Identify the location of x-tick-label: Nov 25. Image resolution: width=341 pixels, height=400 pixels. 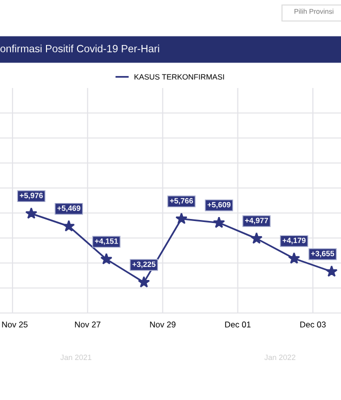
(15, 325).